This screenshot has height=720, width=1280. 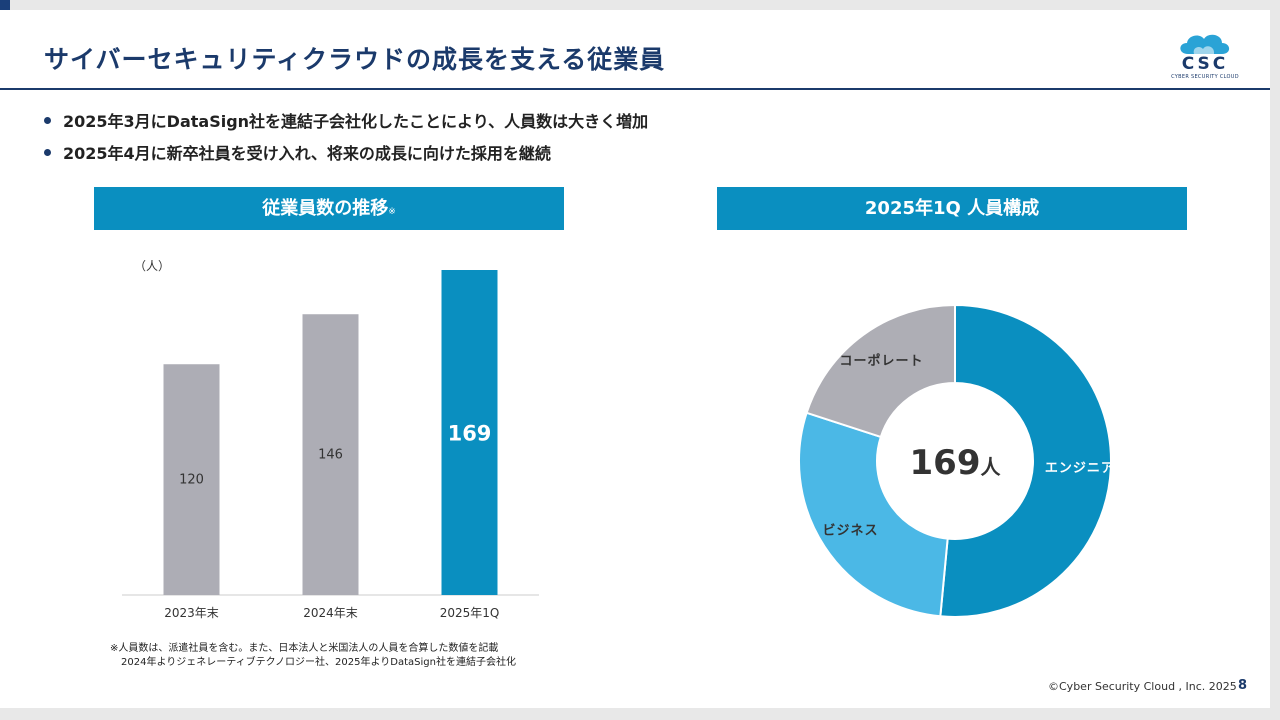 I want to click on bar-chart-header: 従業員数の推移※, so click(x=329, y=208).